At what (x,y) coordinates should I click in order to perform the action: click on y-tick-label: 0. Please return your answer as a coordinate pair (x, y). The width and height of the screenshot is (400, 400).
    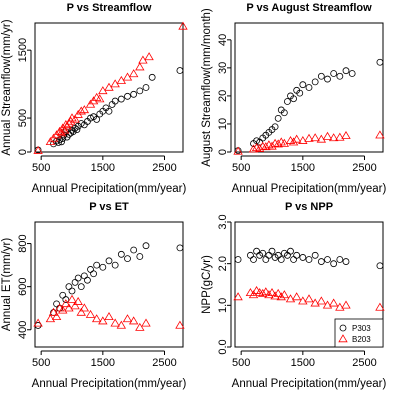
    Looking at the image, I should click on (223, 152).